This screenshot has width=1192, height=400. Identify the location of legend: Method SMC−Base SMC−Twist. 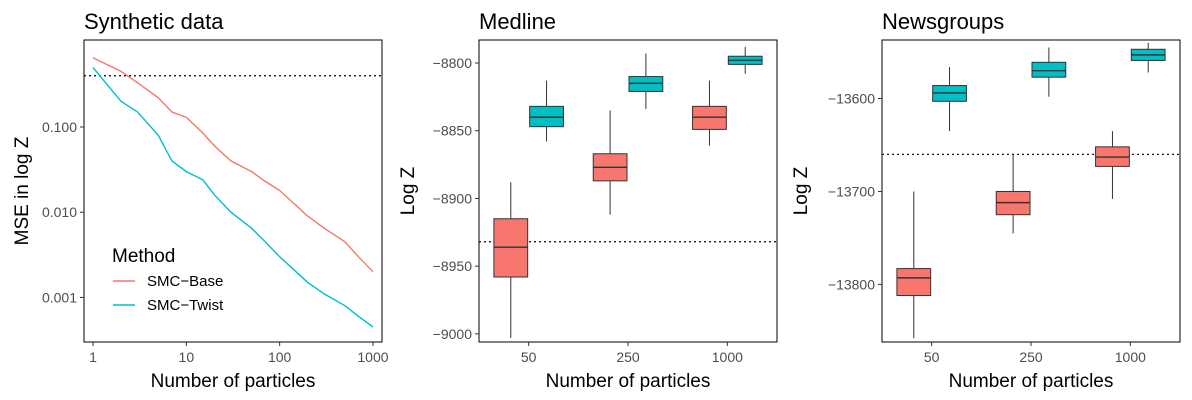
(168, 280).